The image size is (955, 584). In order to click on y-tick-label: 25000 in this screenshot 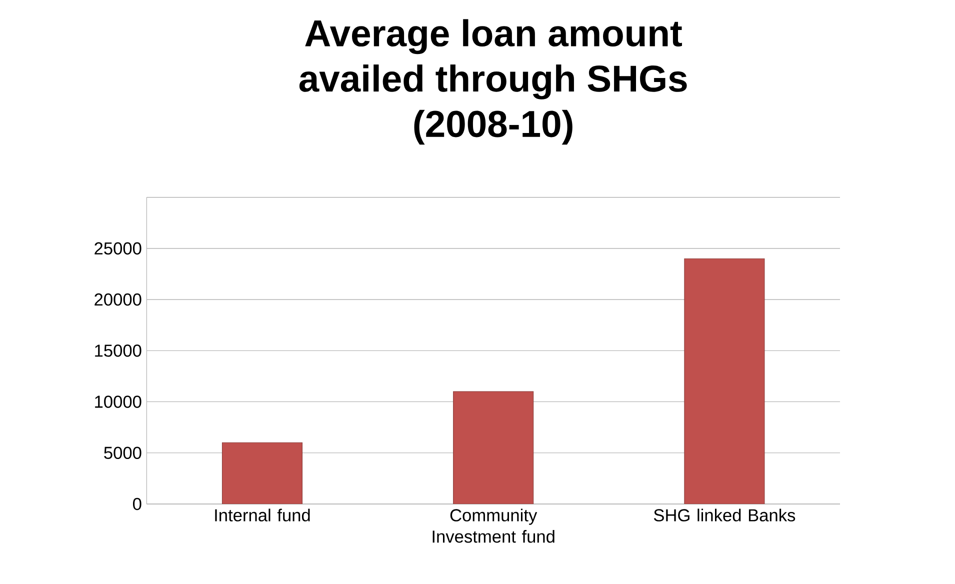, I will do `click(118, 248)`.